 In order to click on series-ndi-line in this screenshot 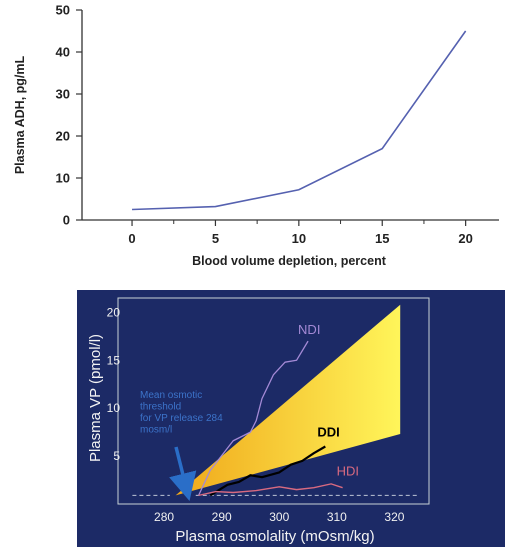, I will do `click(253, 418)`.